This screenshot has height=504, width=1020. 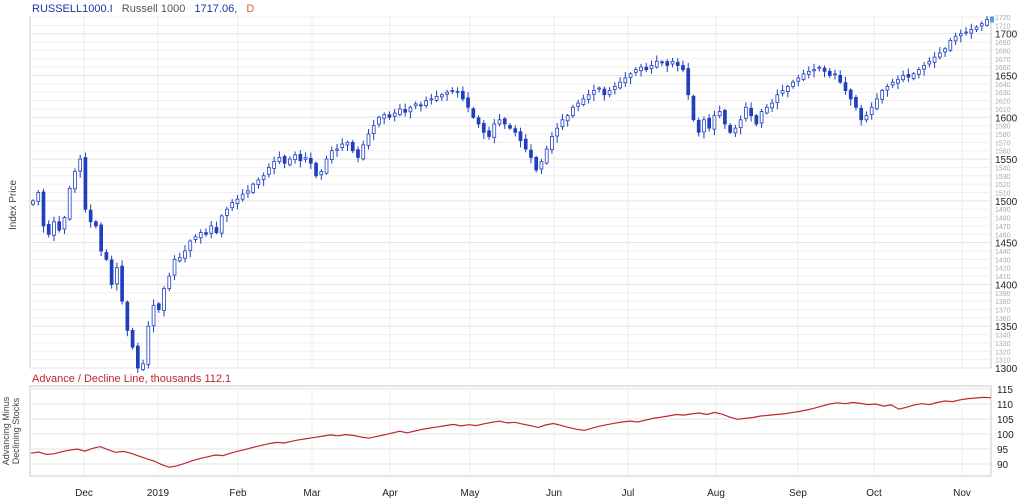 What do you see at coordinates (1003, 143) in the screenshot?
I see `price-minor-tick-label: 1570` at bounding box center [1003, 143].